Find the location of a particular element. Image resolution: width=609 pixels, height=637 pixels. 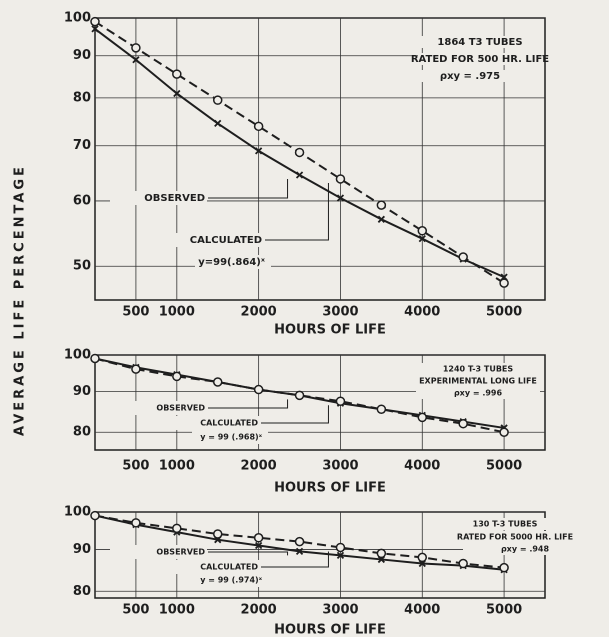

y-tick-label: 70 is located at coordinates (82, 145).